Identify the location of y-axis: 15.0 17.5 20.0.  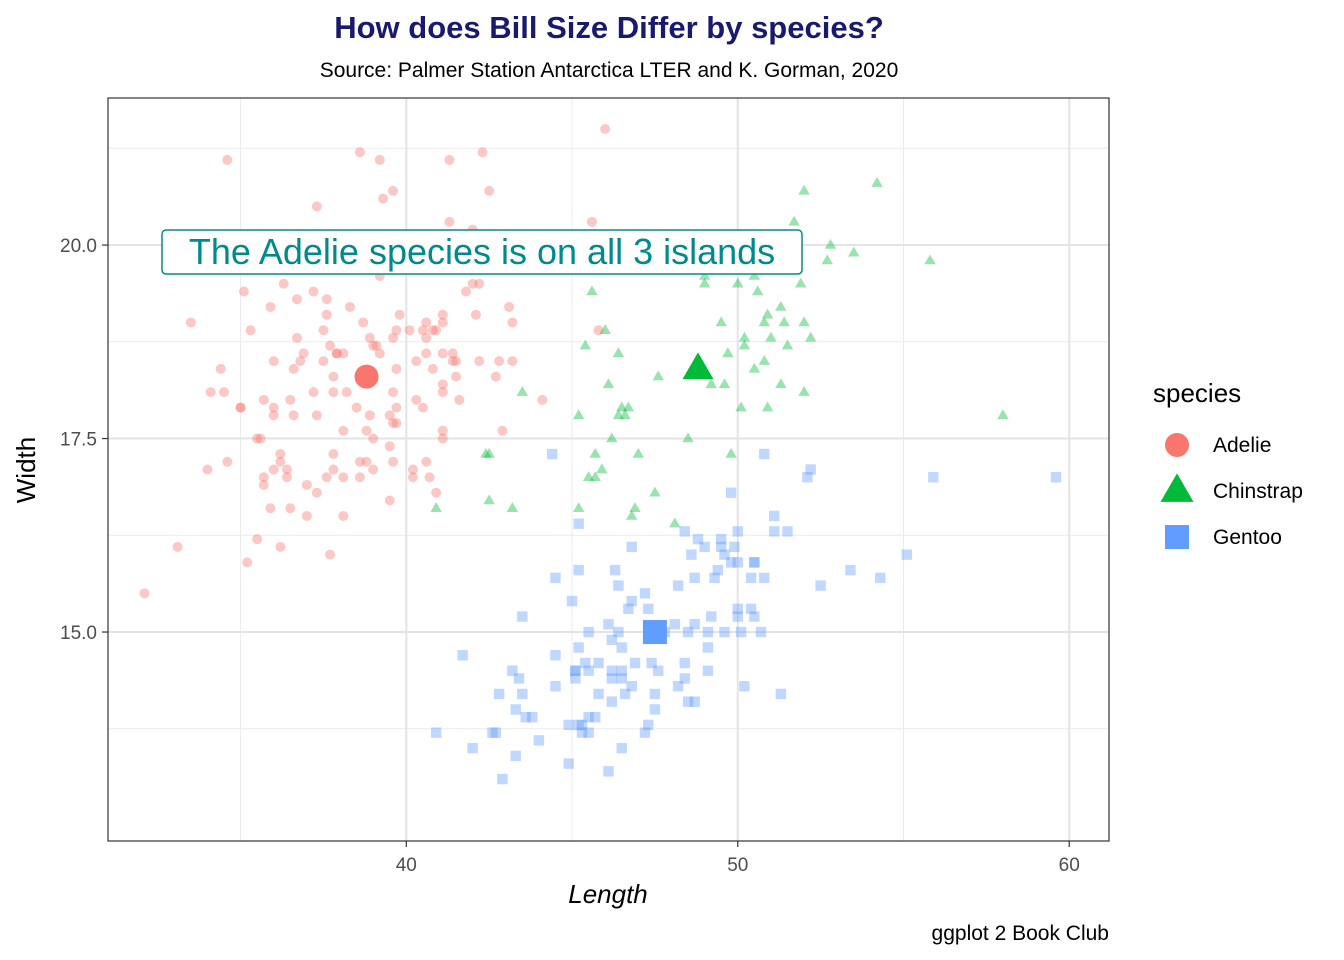
(84, 440).